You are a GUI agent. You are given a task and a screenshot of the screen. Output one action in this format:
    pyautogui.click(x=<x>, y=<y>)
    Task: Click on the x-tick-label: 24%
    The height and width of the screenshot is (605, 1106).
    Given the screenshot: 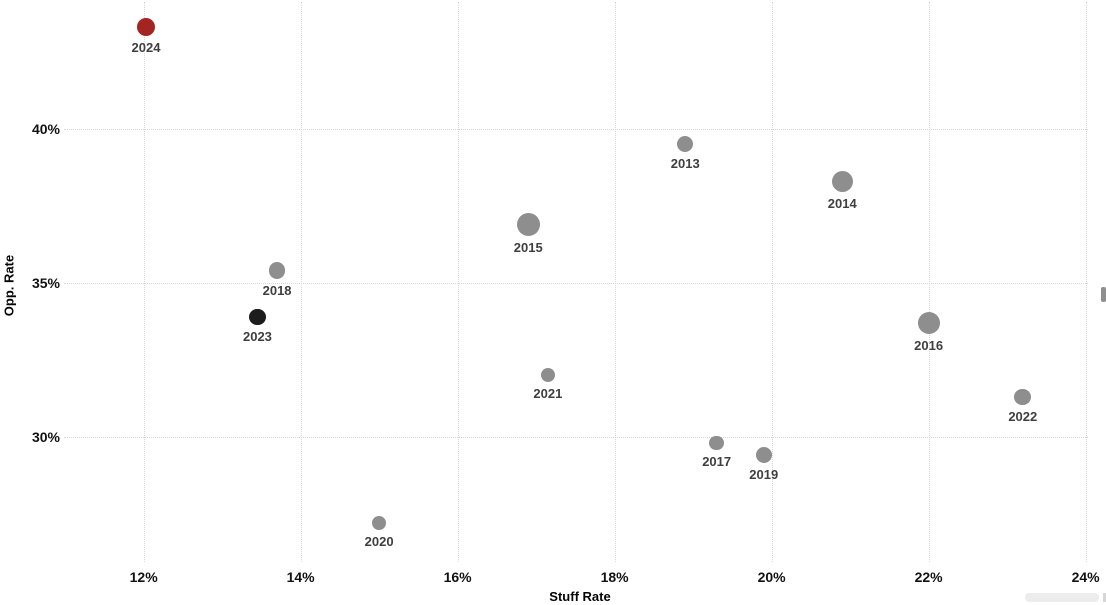 What is the action you would take?
    pyautogui.click(x=1085, y=577)
    